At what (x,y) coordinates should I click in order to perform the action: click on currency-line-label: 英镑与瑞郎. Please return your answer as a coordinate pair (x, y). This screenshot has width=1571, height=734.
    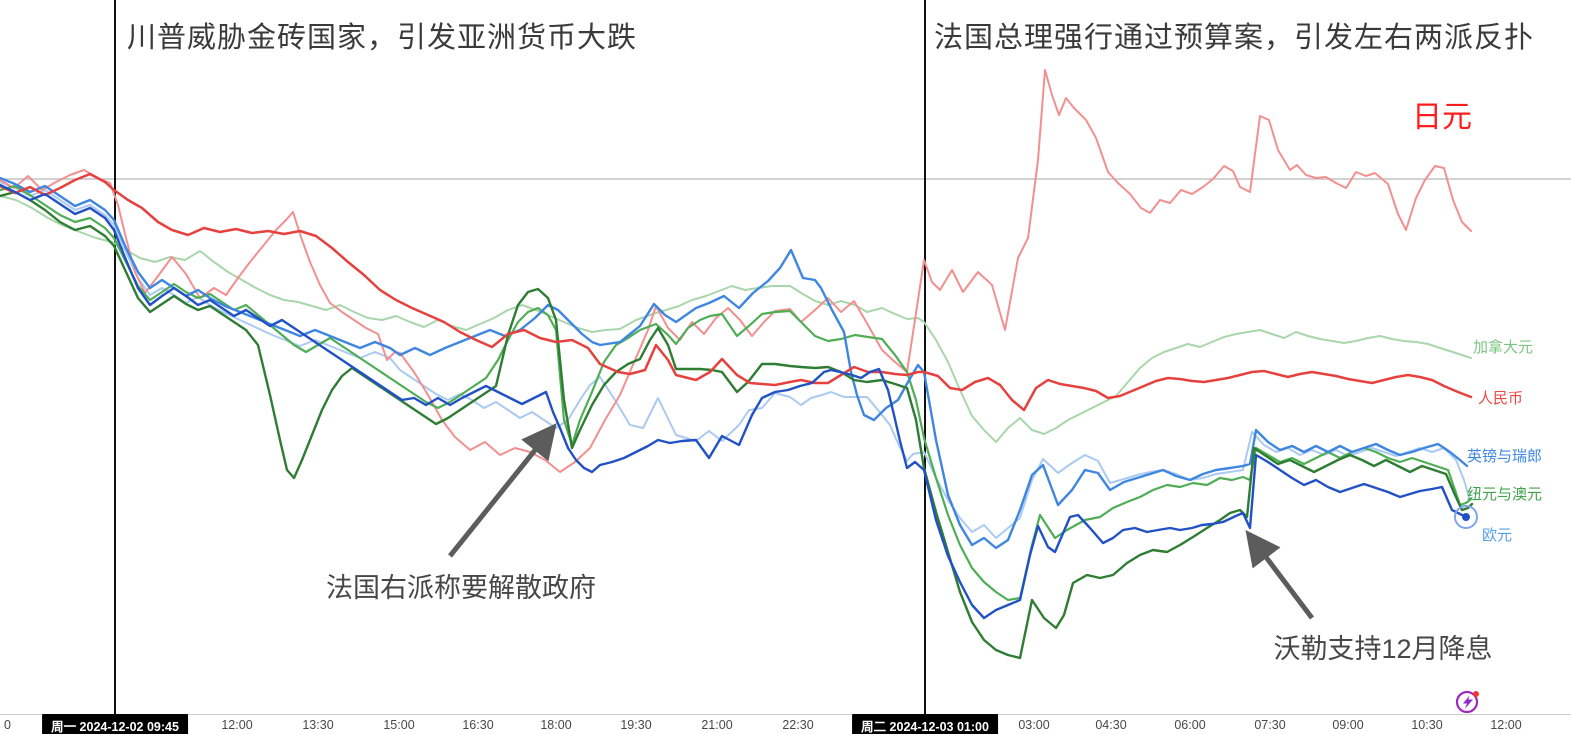
    Looking at the image, I should click on (1505, 456).